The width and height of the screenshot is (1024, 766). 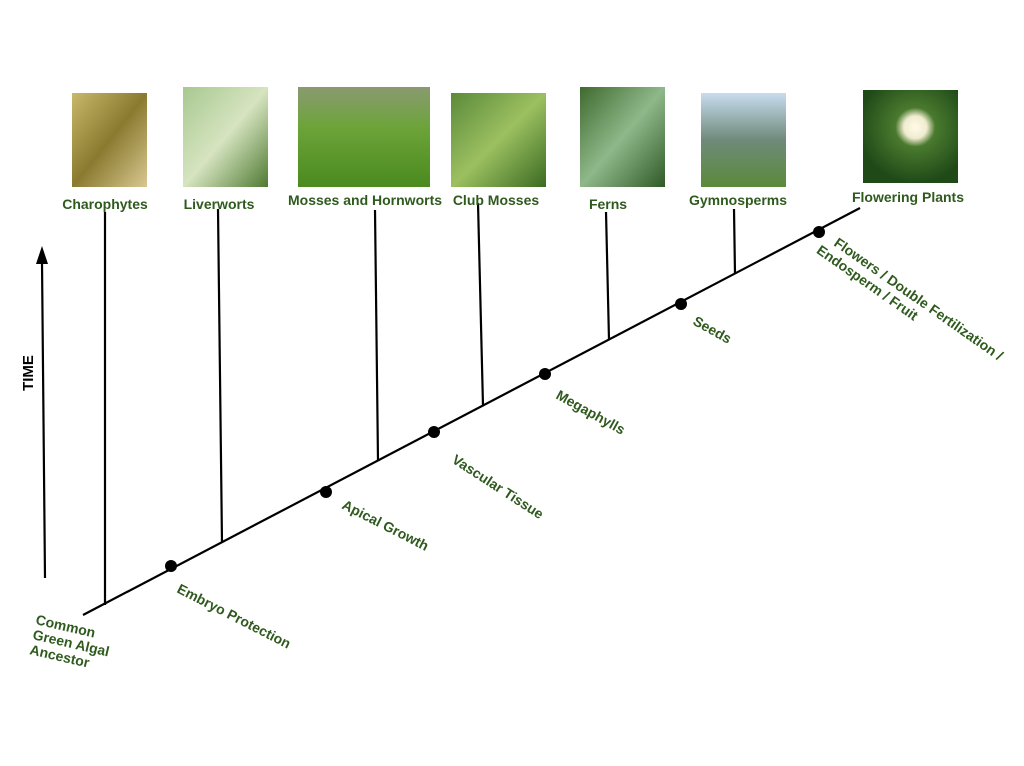 What do you see at coordinates (105, 204) in the screenshot?
I see `taxon-label: Charophytes` at bounding box center [105, 204].